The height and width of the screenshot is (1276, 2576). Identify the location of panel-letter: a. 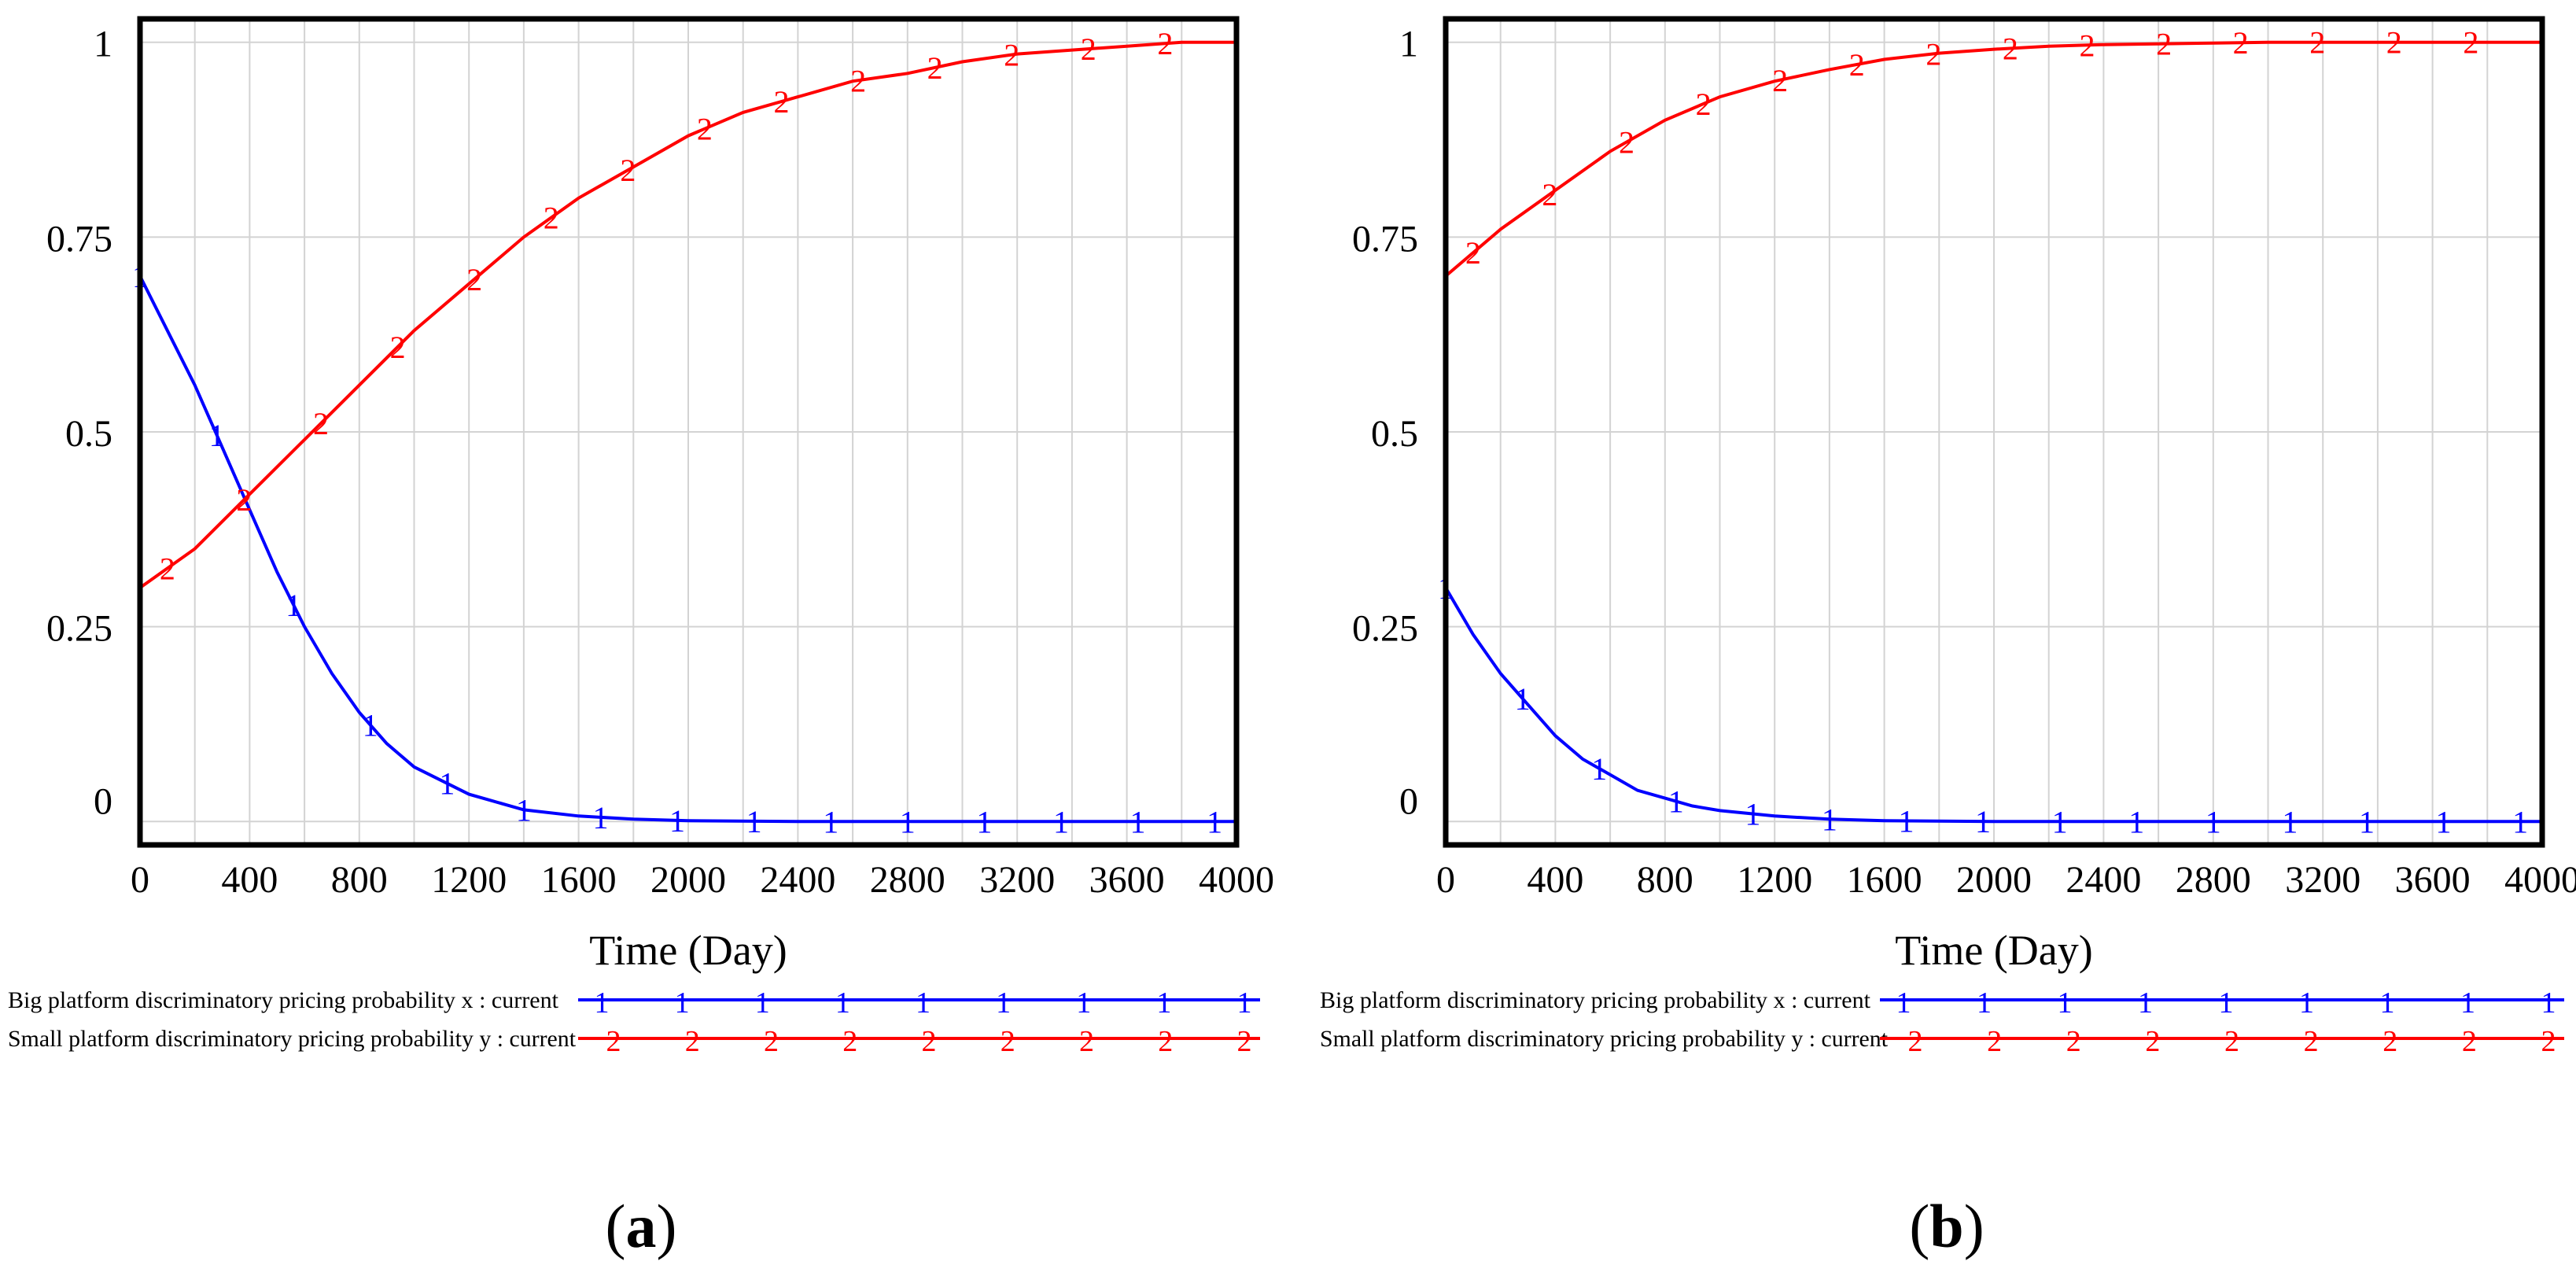
(641, 1226).